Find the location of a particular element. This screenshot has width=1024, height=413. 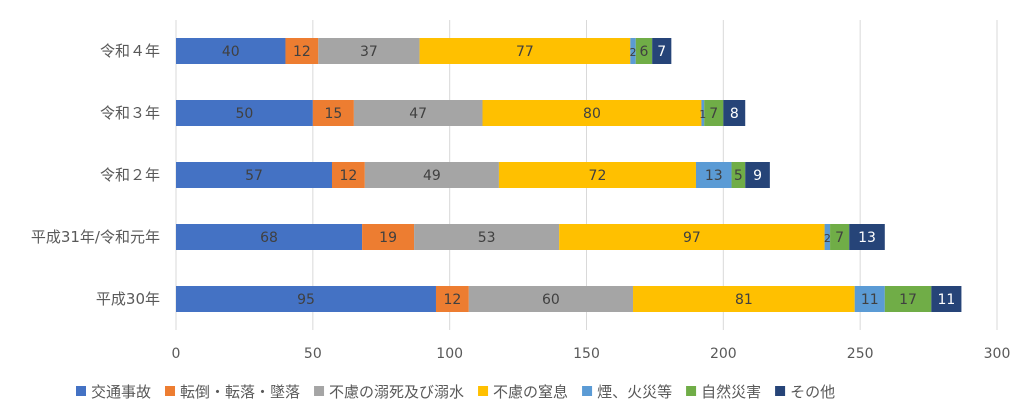

data-label: 47 is located at coordinates (418, 114).